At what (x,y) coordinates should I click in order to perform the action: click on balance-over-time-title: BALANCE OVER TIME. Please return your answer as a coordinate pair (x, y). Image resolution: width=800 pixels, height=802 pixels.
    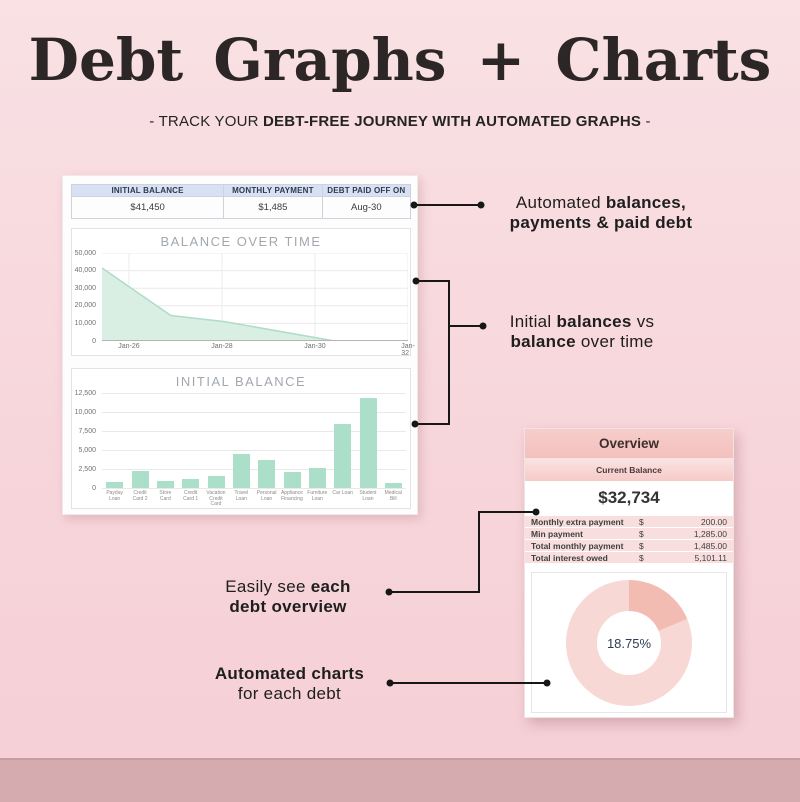
    Looking at the image, I should click on (241, 241).